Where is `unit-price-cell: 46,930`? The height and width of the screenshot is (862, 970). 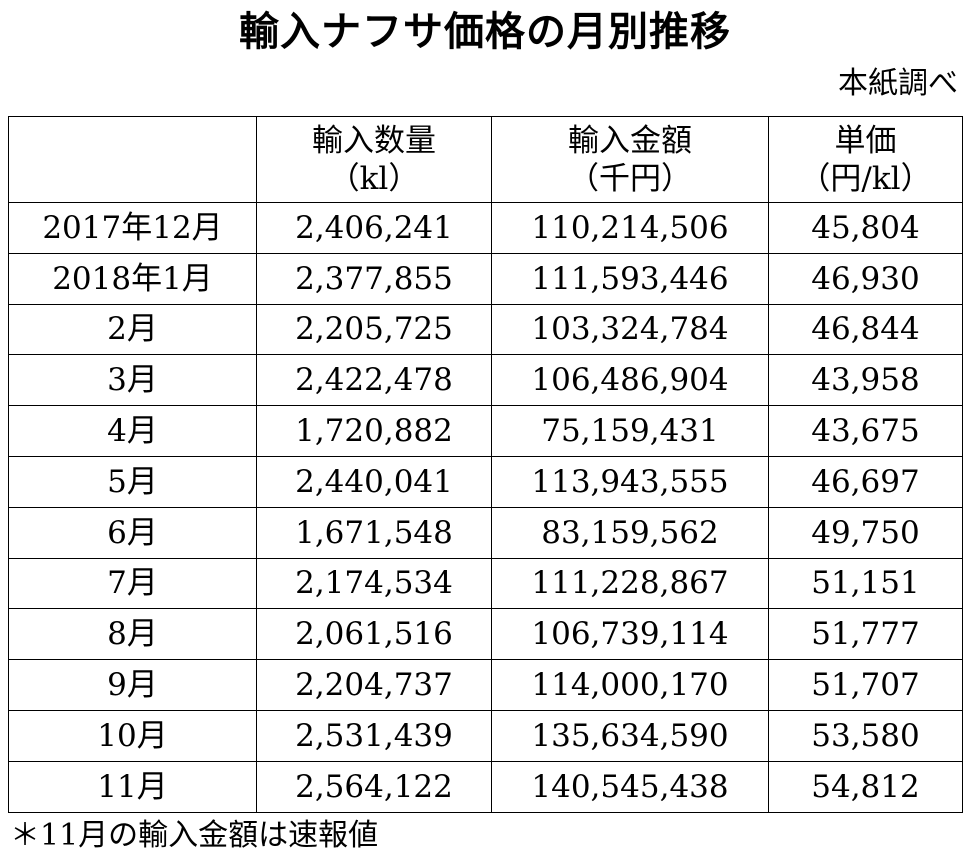
unit-price-cell: 46,930 is located at coordinates (865, 278).